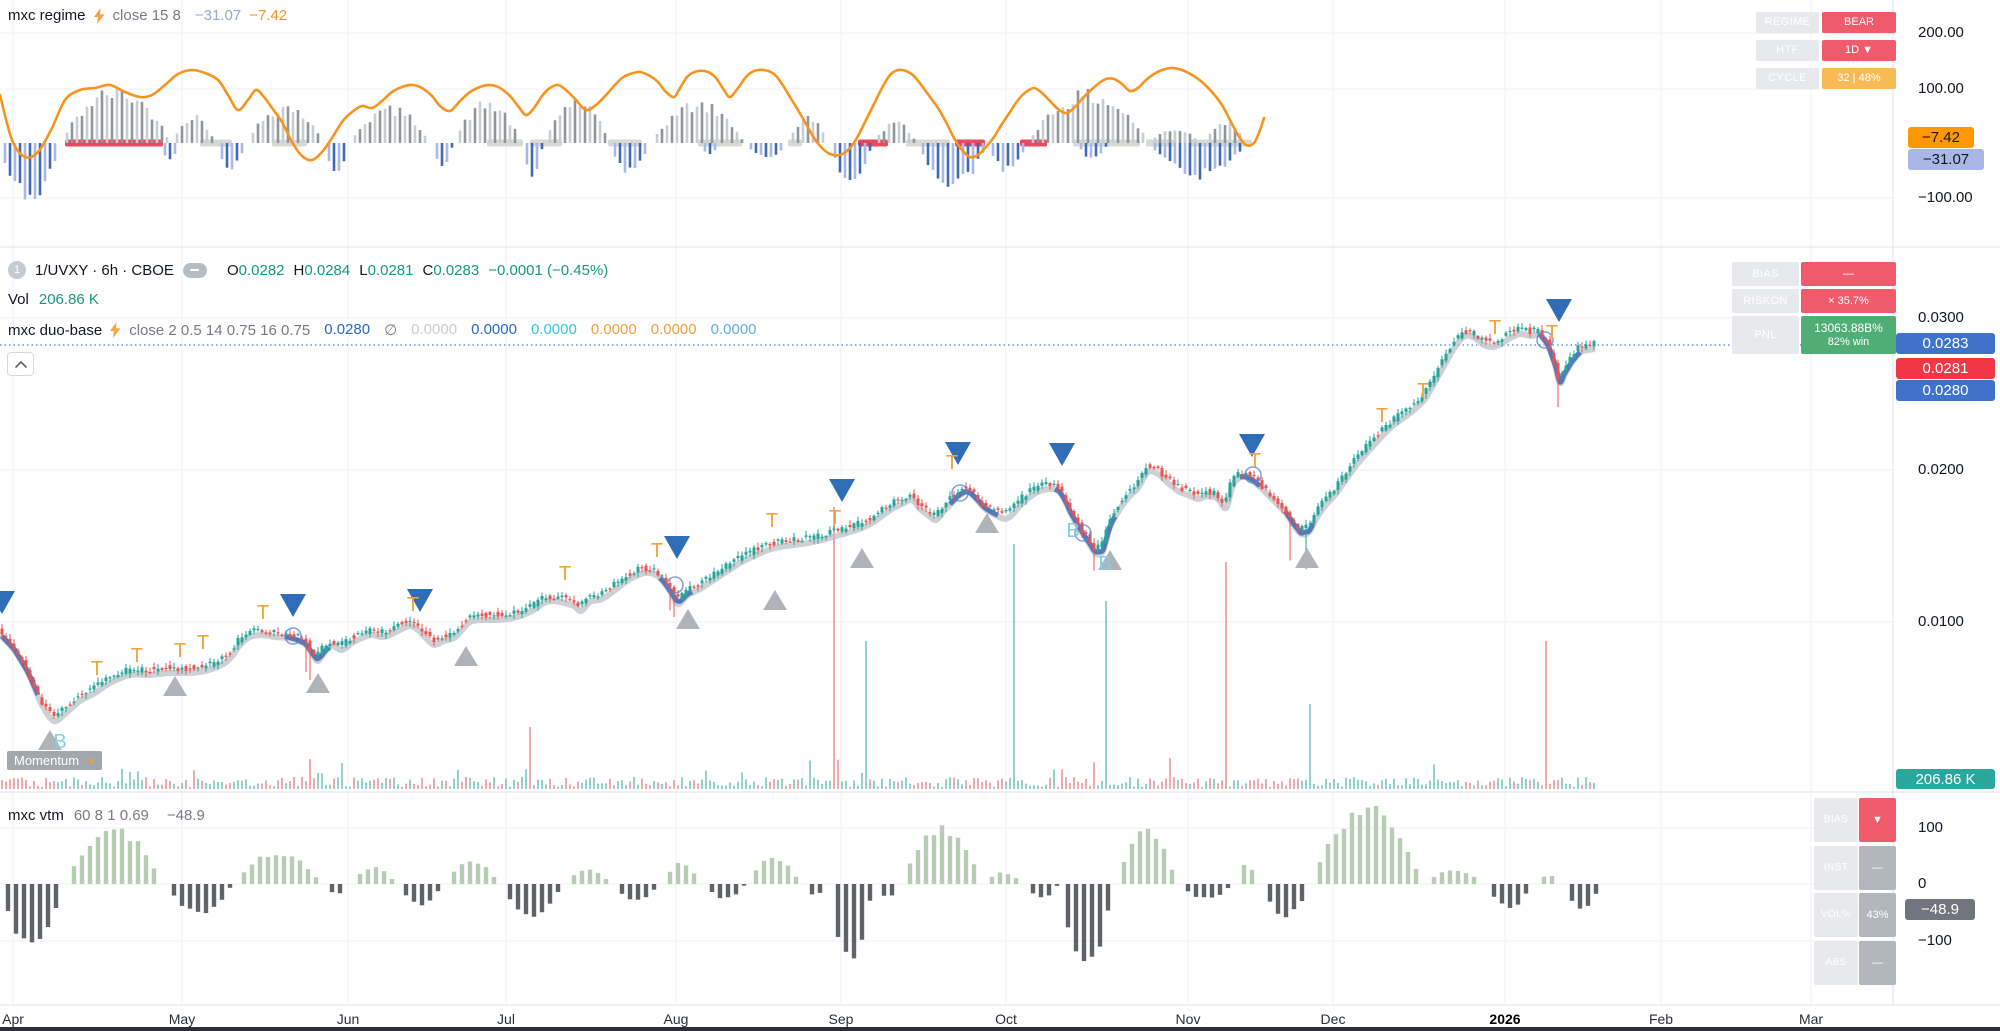 The image size is (2000, 1031). I want to click on status-label-bias: BIAS, so click(1765, 274).